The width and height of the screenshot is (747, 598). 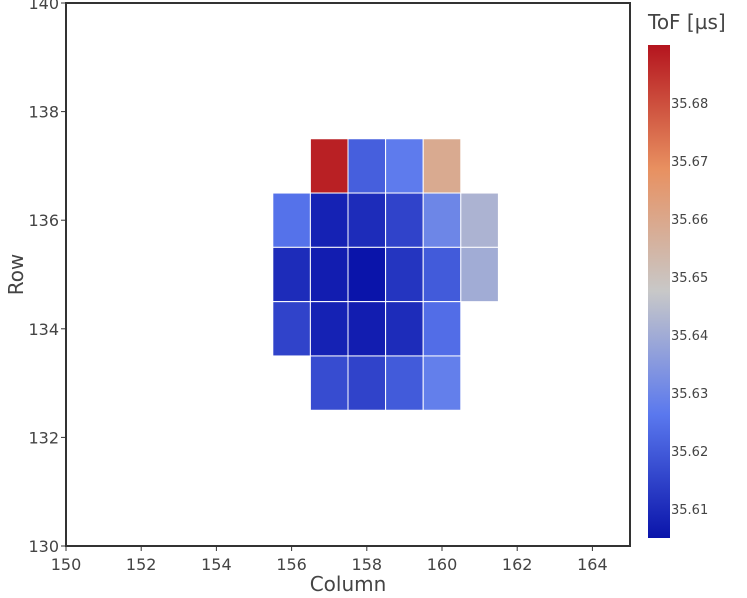 What do you see at coordinates (689, 104) in the screenshot?
I see `colorbar-tick-label: 35.68` at bounding box center [689, 104].